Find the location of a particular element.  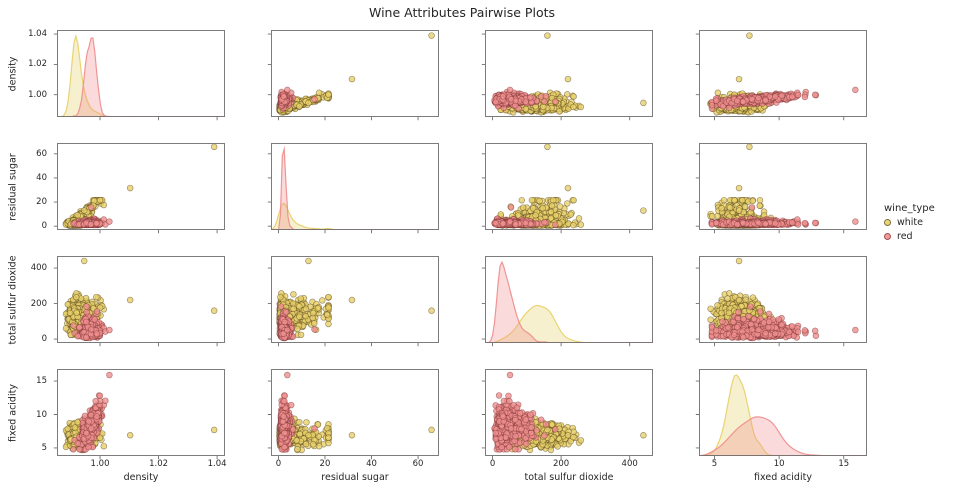

x-tick-residual_sugar-40: 40 is located at coordinates (371, 464).